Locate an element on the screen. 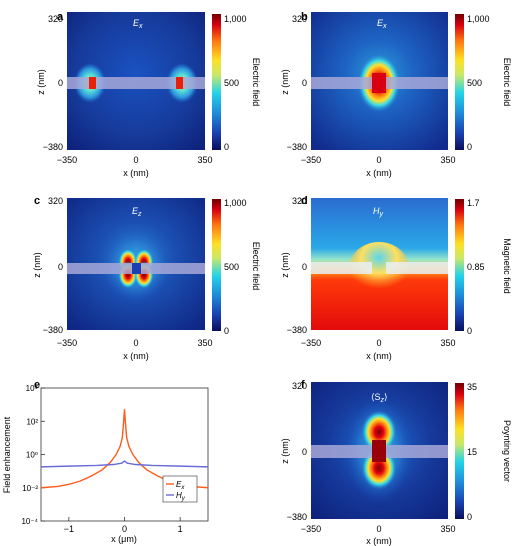 This screenshot has width=521, height=546. panel-letter: a is located at coordinates (60, 17).